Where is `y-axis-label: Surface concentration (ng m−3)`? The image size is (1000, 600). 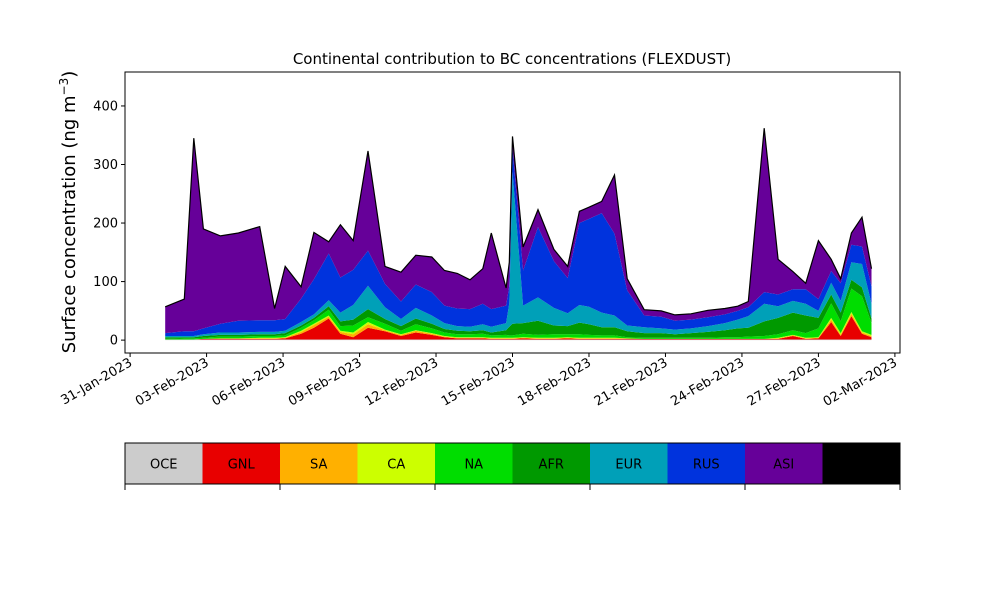 y-axis-label: Surface concentration (ng m−3) is located at coordinates (68, 212).